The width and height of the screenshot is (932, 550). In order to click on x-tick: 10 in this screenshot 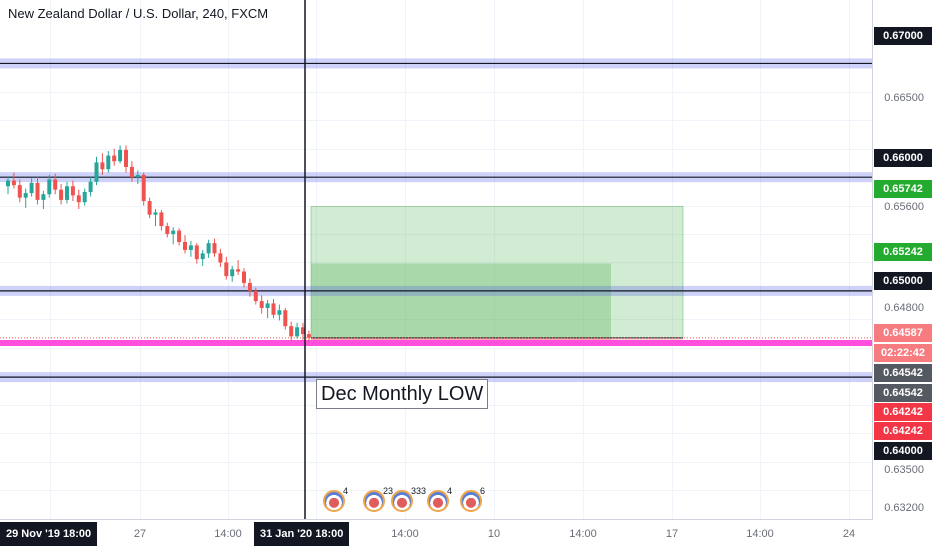, I will do `click(494, 534)`.